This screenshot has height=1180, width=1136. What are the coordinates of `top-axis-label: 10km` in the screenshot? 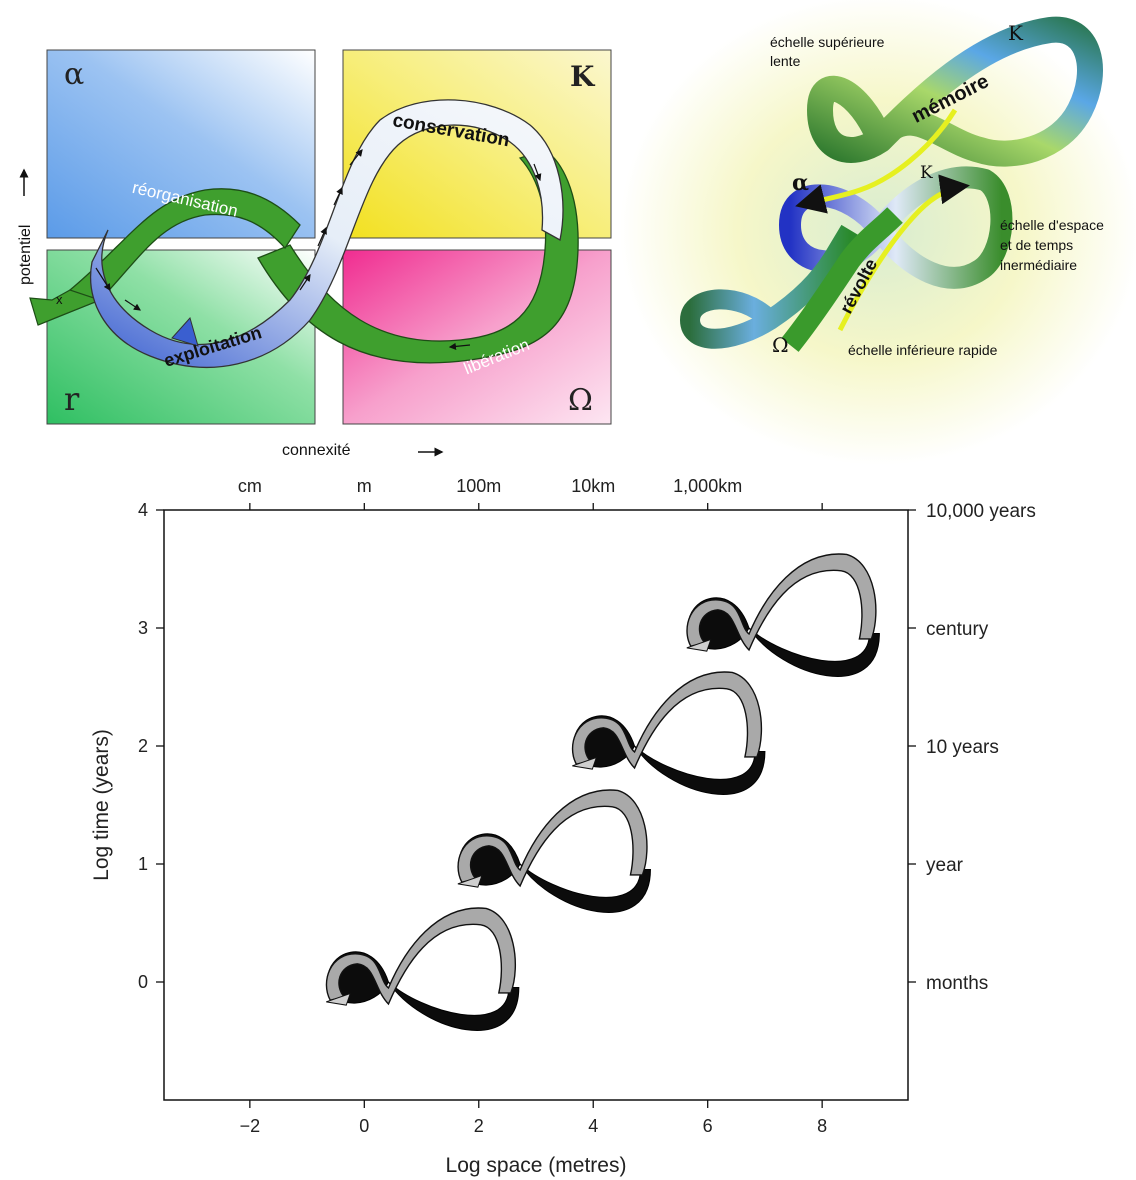 It's located at (593, 486).